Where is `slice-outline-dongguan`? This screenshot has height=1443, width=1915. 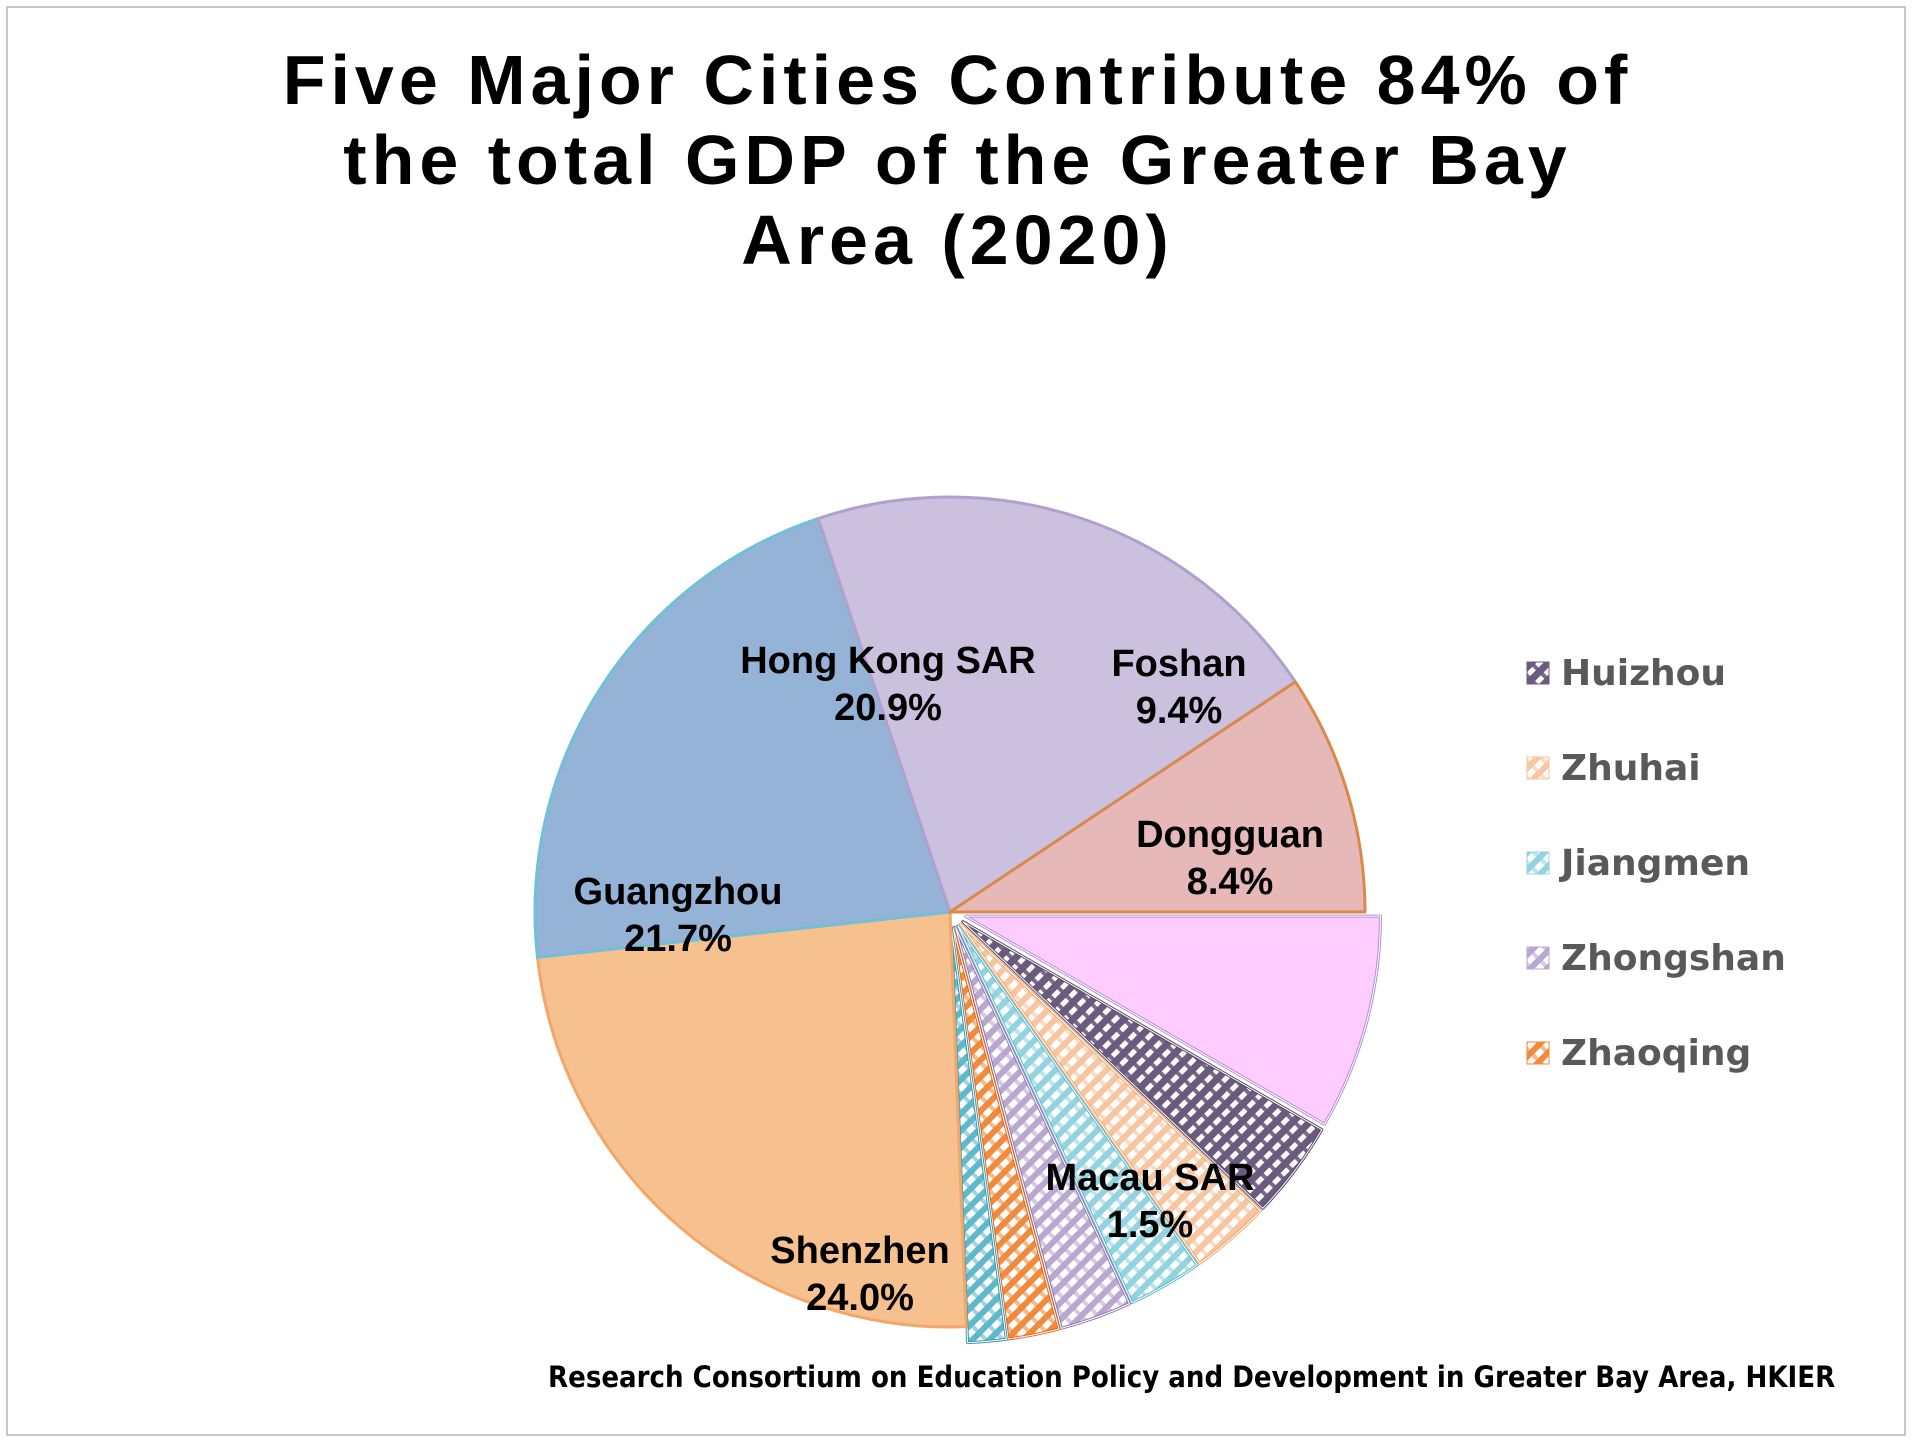
slice-outline-dongguan is located at coordinates (1172, 1020).